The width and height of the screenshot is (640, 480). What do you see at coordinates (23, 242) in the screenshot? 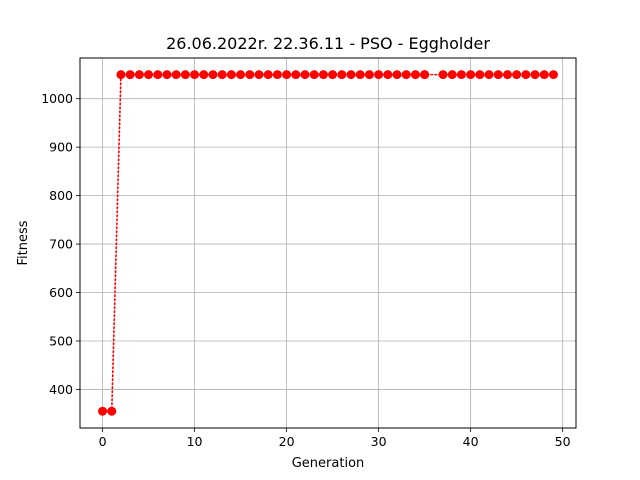
I see `y-axis-label: Fitness` at bounding box center [23, 242].